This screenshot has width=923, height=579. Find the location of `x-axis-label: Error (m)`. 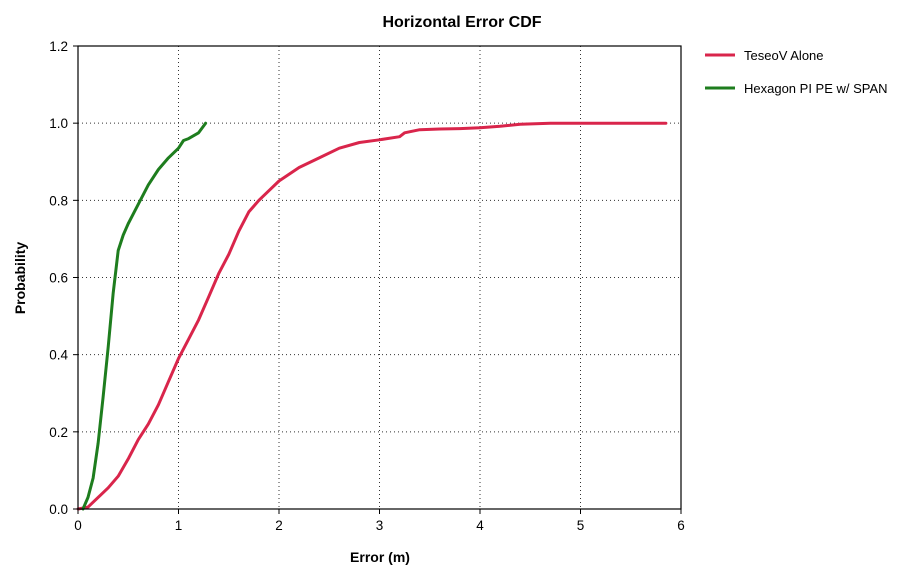

x-axis-label: Error (m) is located at coordinates (380, 557).